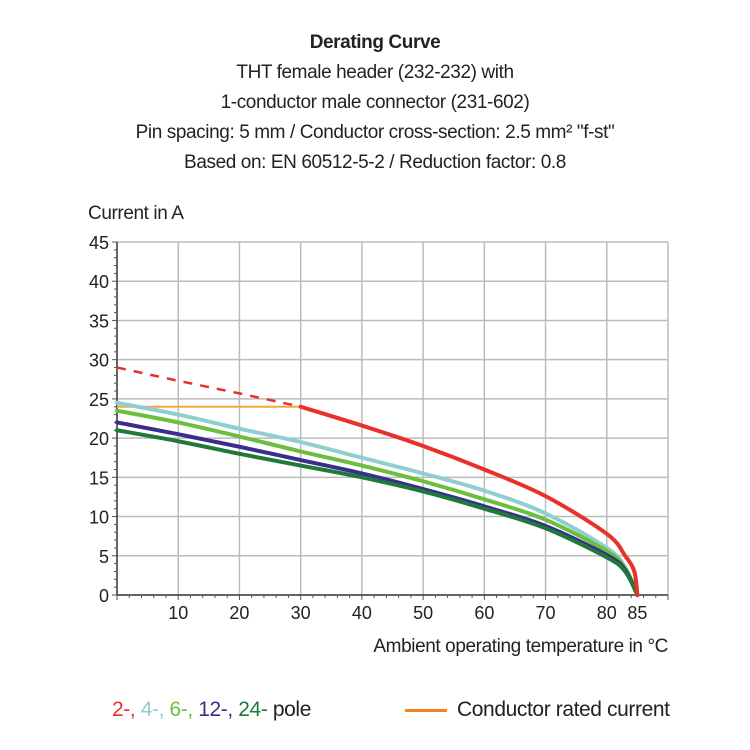 This screenshot has height=750, width=750. What do you see at coordinates (99, 518) in the screenshot?
I see `y-tick-label: 10` at bounding box center [99, 518].